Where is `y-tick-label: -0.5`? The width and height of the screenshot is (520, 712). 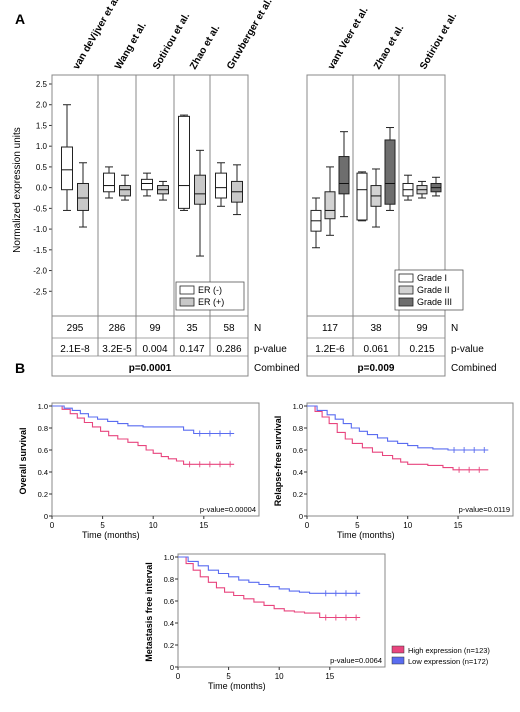
y-tick-label: -0.5 is located at coordinates (40, 208).